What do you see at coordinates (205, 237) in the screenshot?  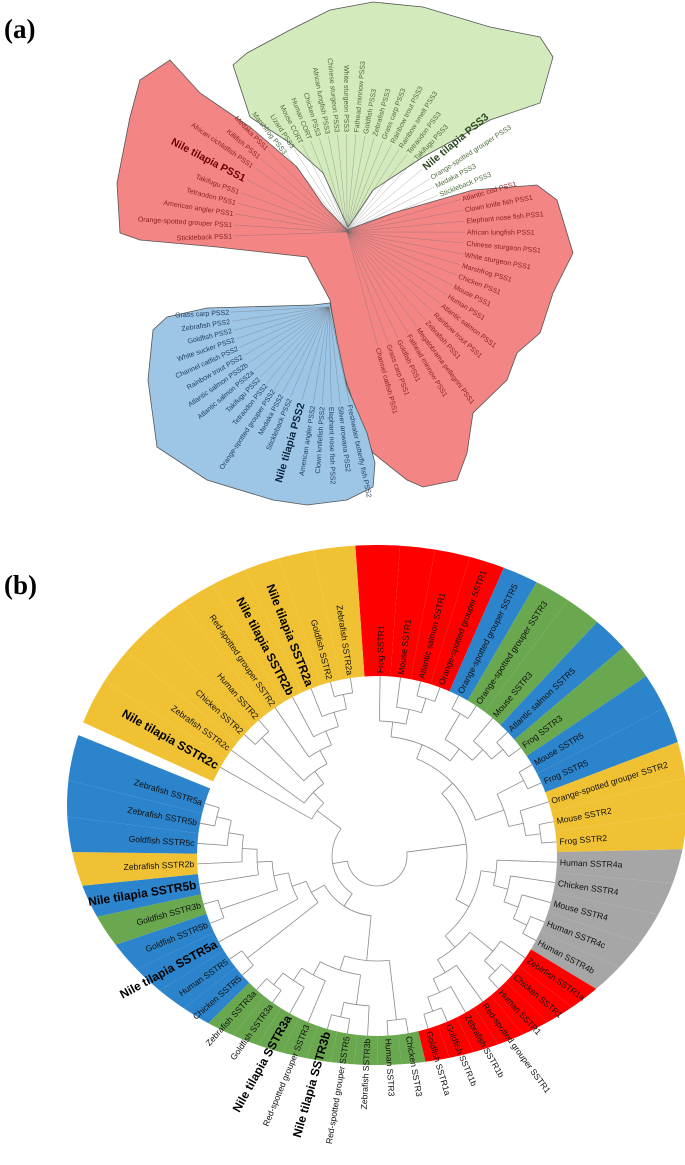 I see `leaf-label-stickleback-pss1: Stickleback PSS1` at bounding box center [205, 237].